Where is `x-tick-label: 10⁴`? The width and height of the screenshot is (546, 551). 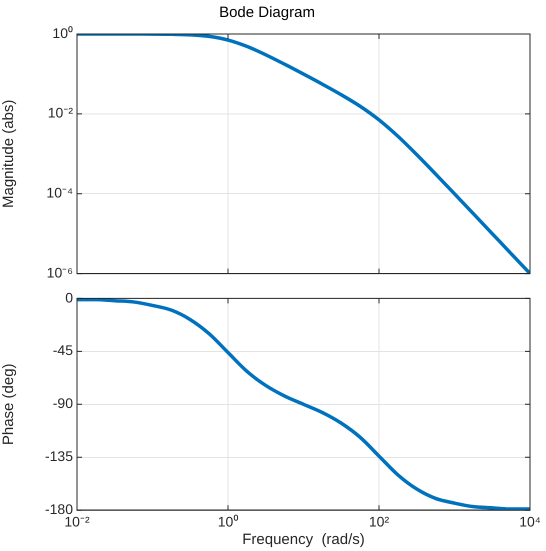
x-tick-label: 10⁴ is located at coordinates (530, 521).